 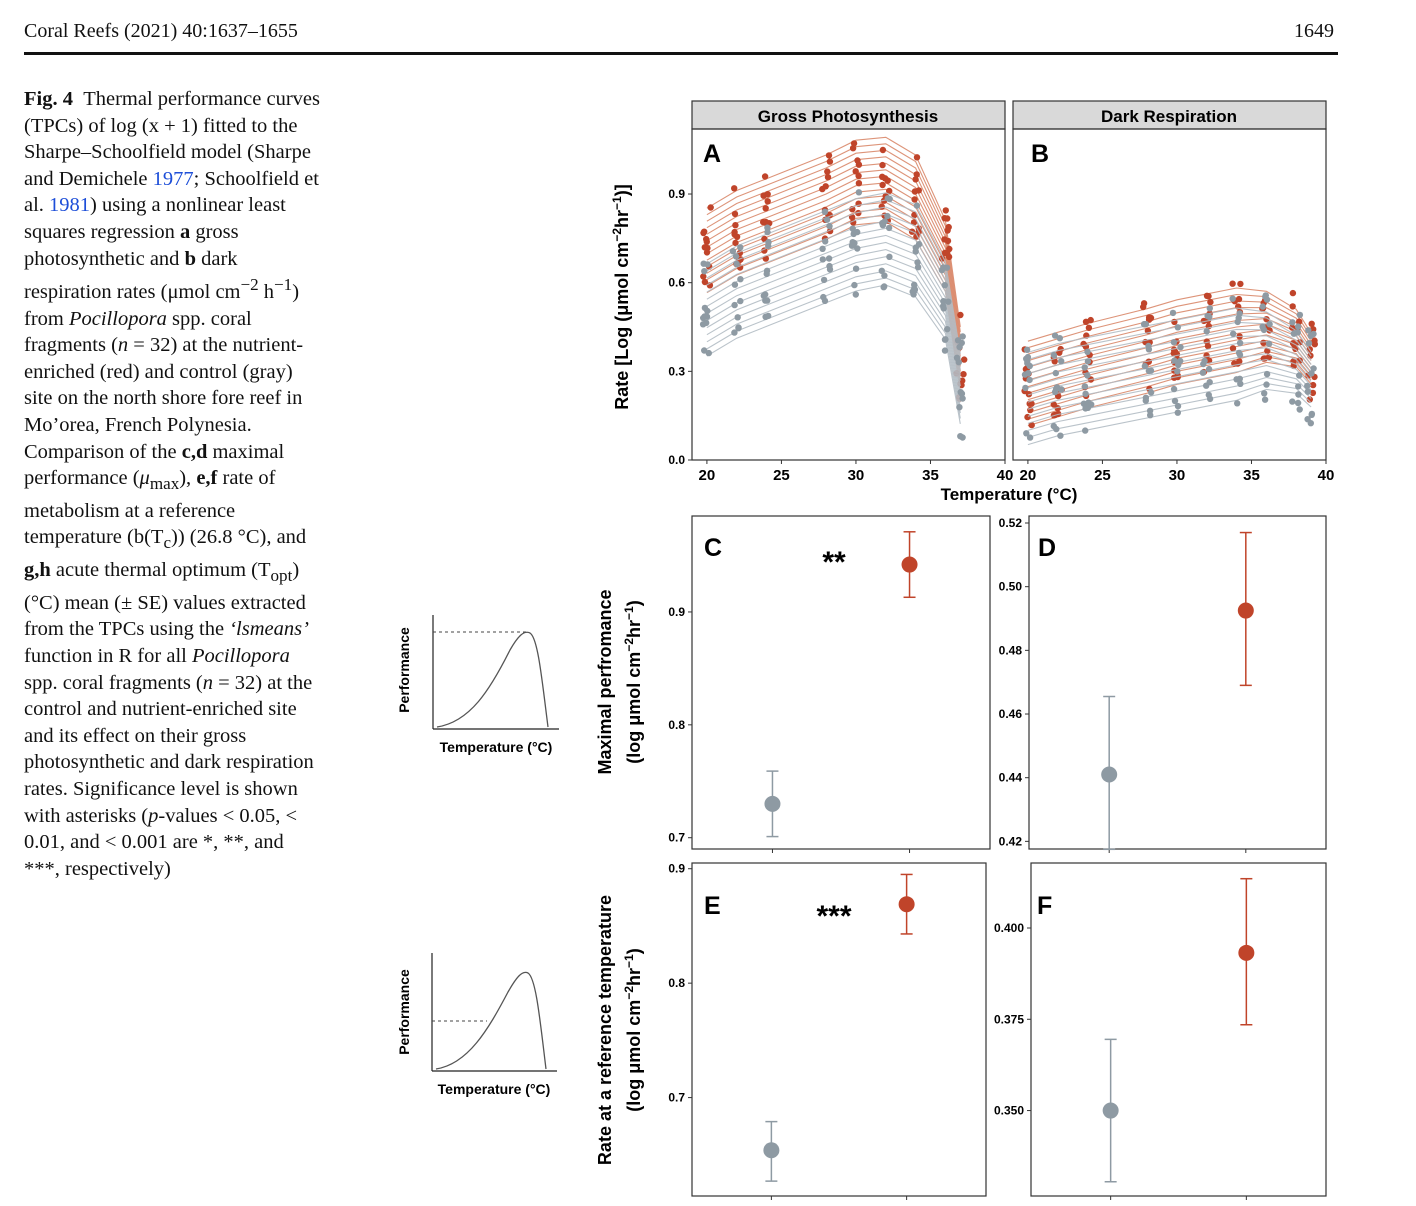 What do you see at coordinates (1011, 841) in the screenshot?
I see `y-tick-label: 0.42` at bounding box center [1011, 841].